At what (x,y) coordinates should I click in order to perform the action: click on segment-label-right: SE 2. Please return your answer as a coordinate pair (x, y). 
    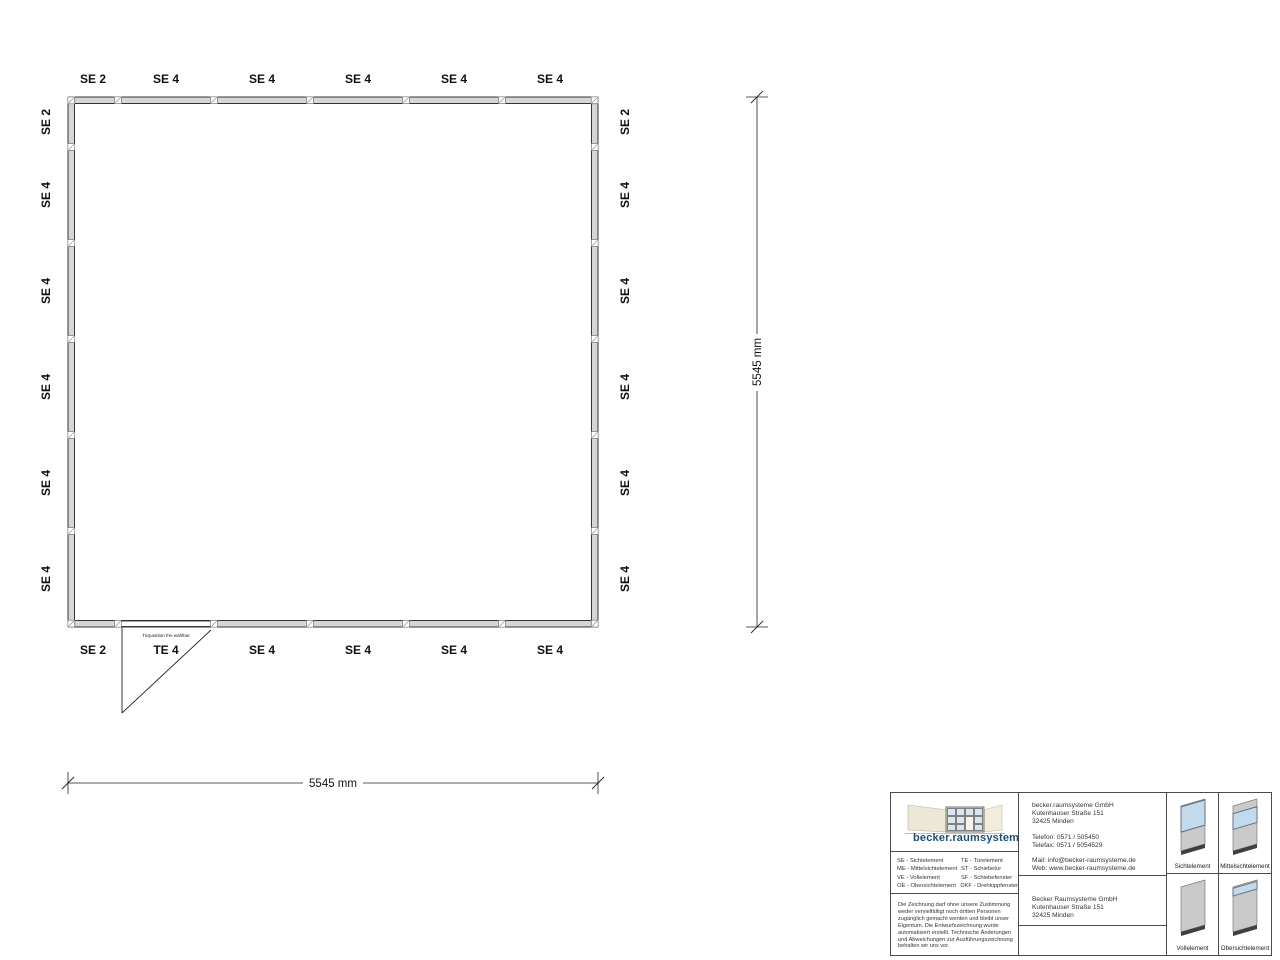
    Looking at the image, I should click on (625, 122).